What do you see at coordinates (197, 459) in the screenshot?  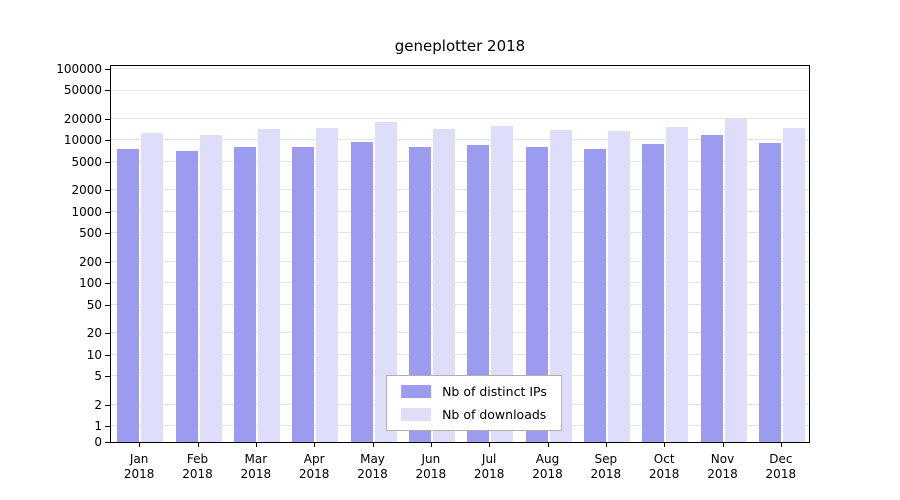 I see `x-tick-label-line: Feb` at bounding box center [197, 459].